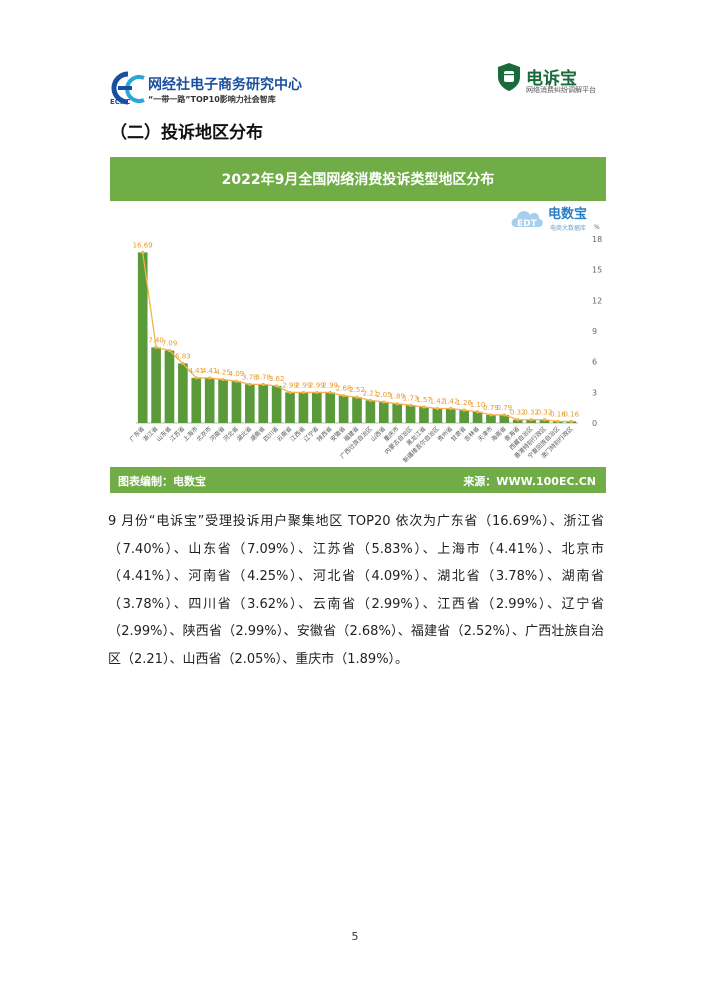 The image size is (710, 1004). Describe the element at coordinates (594, 331) in the screenshot. I see `y-tick-label: 9` at that location.